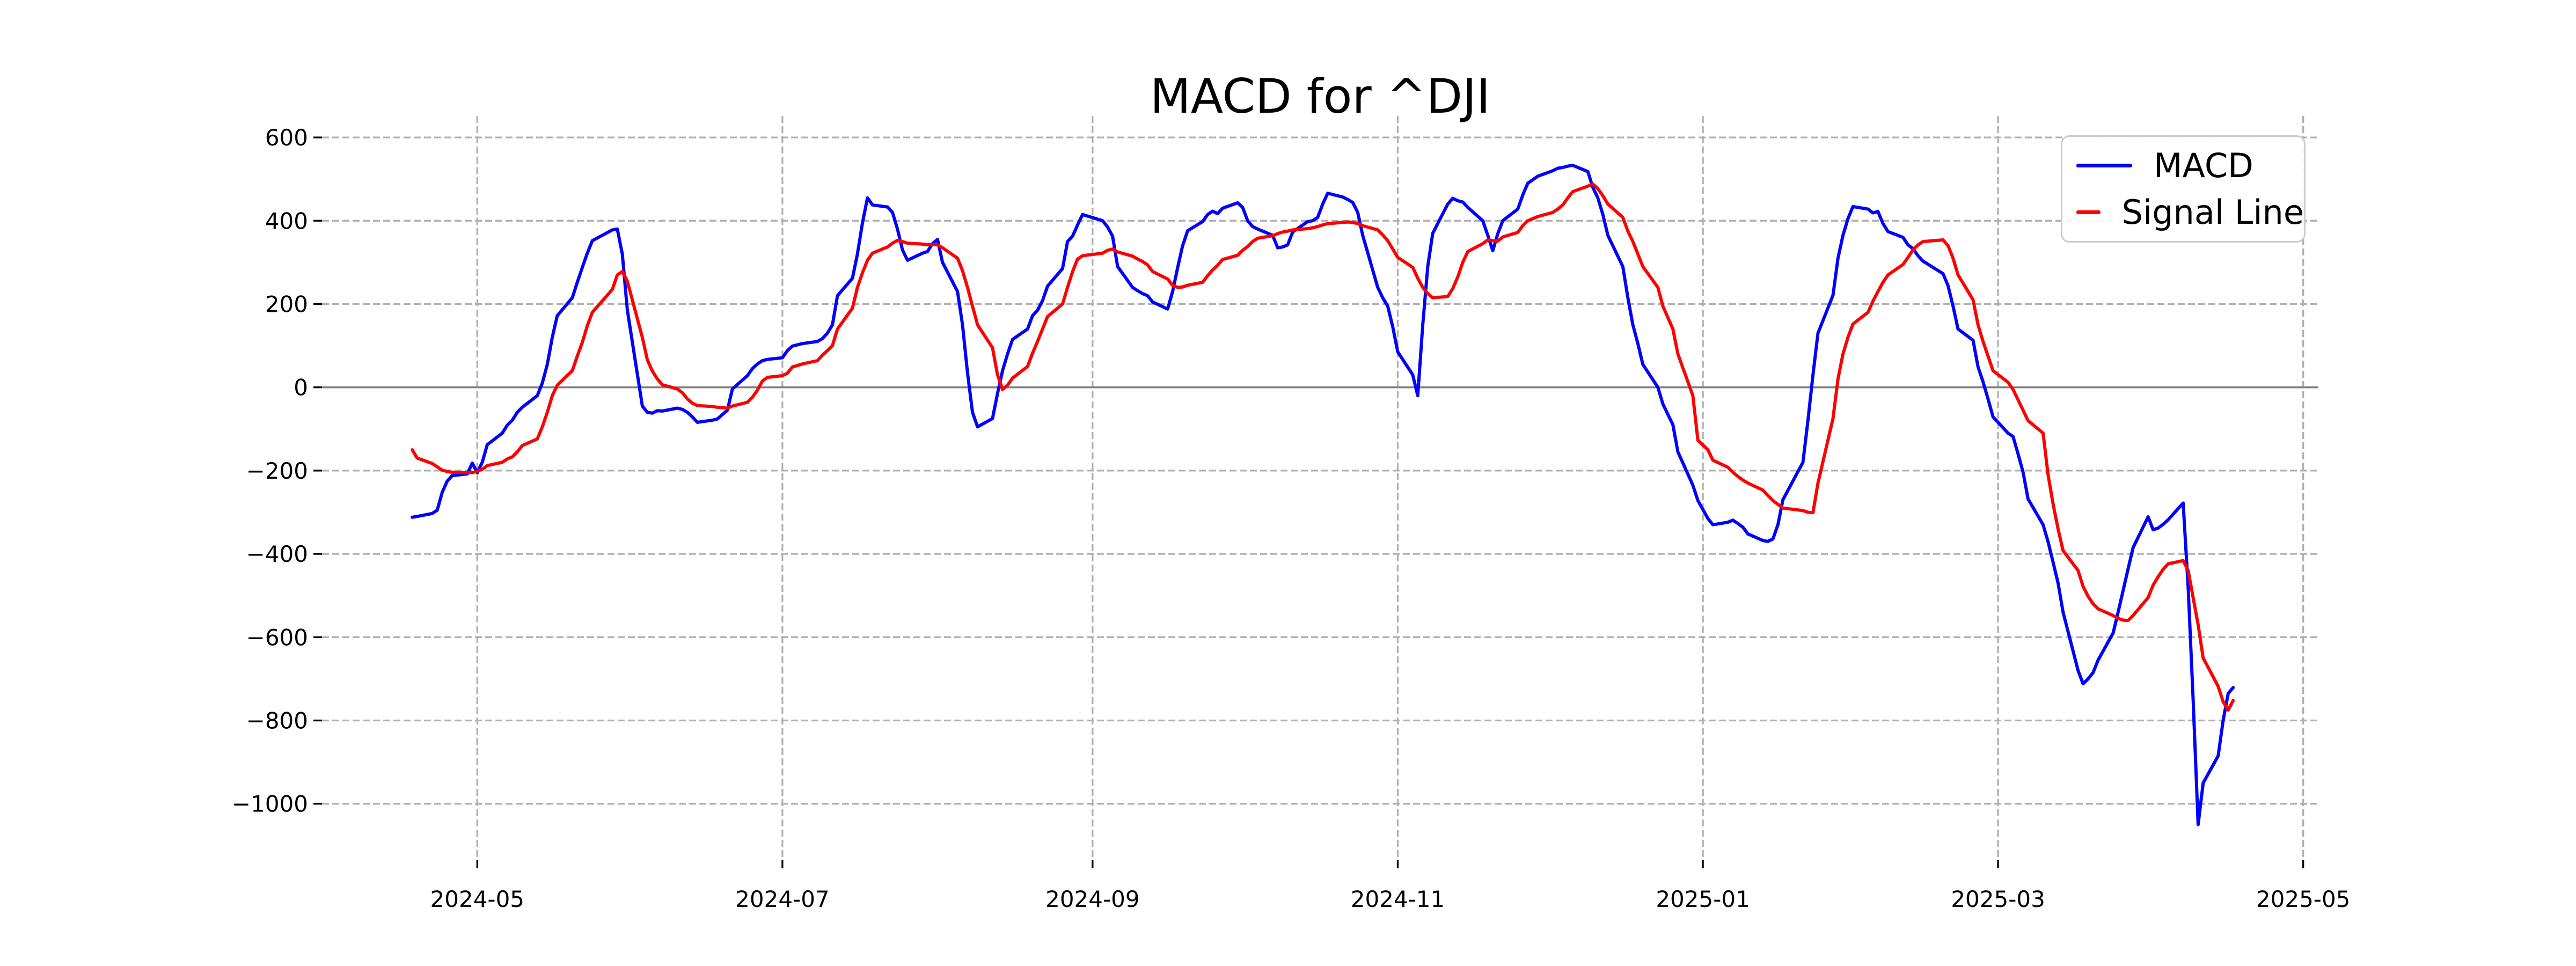 Image resolution: width=2576 pixels, height=966 pixels. What do you see at coordinates (2183, 189) in the screenshot?
I see `legend-box: MACD Signal Line` at bounding box center [2183, 189].